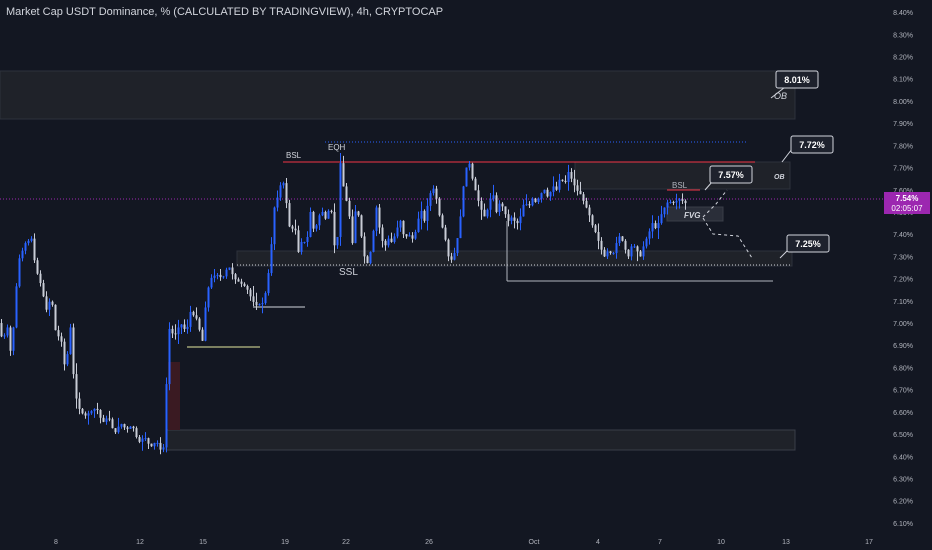 The image size is (932, 550). I want to click on price-tick-label: 6.60%, so click(903, 413).